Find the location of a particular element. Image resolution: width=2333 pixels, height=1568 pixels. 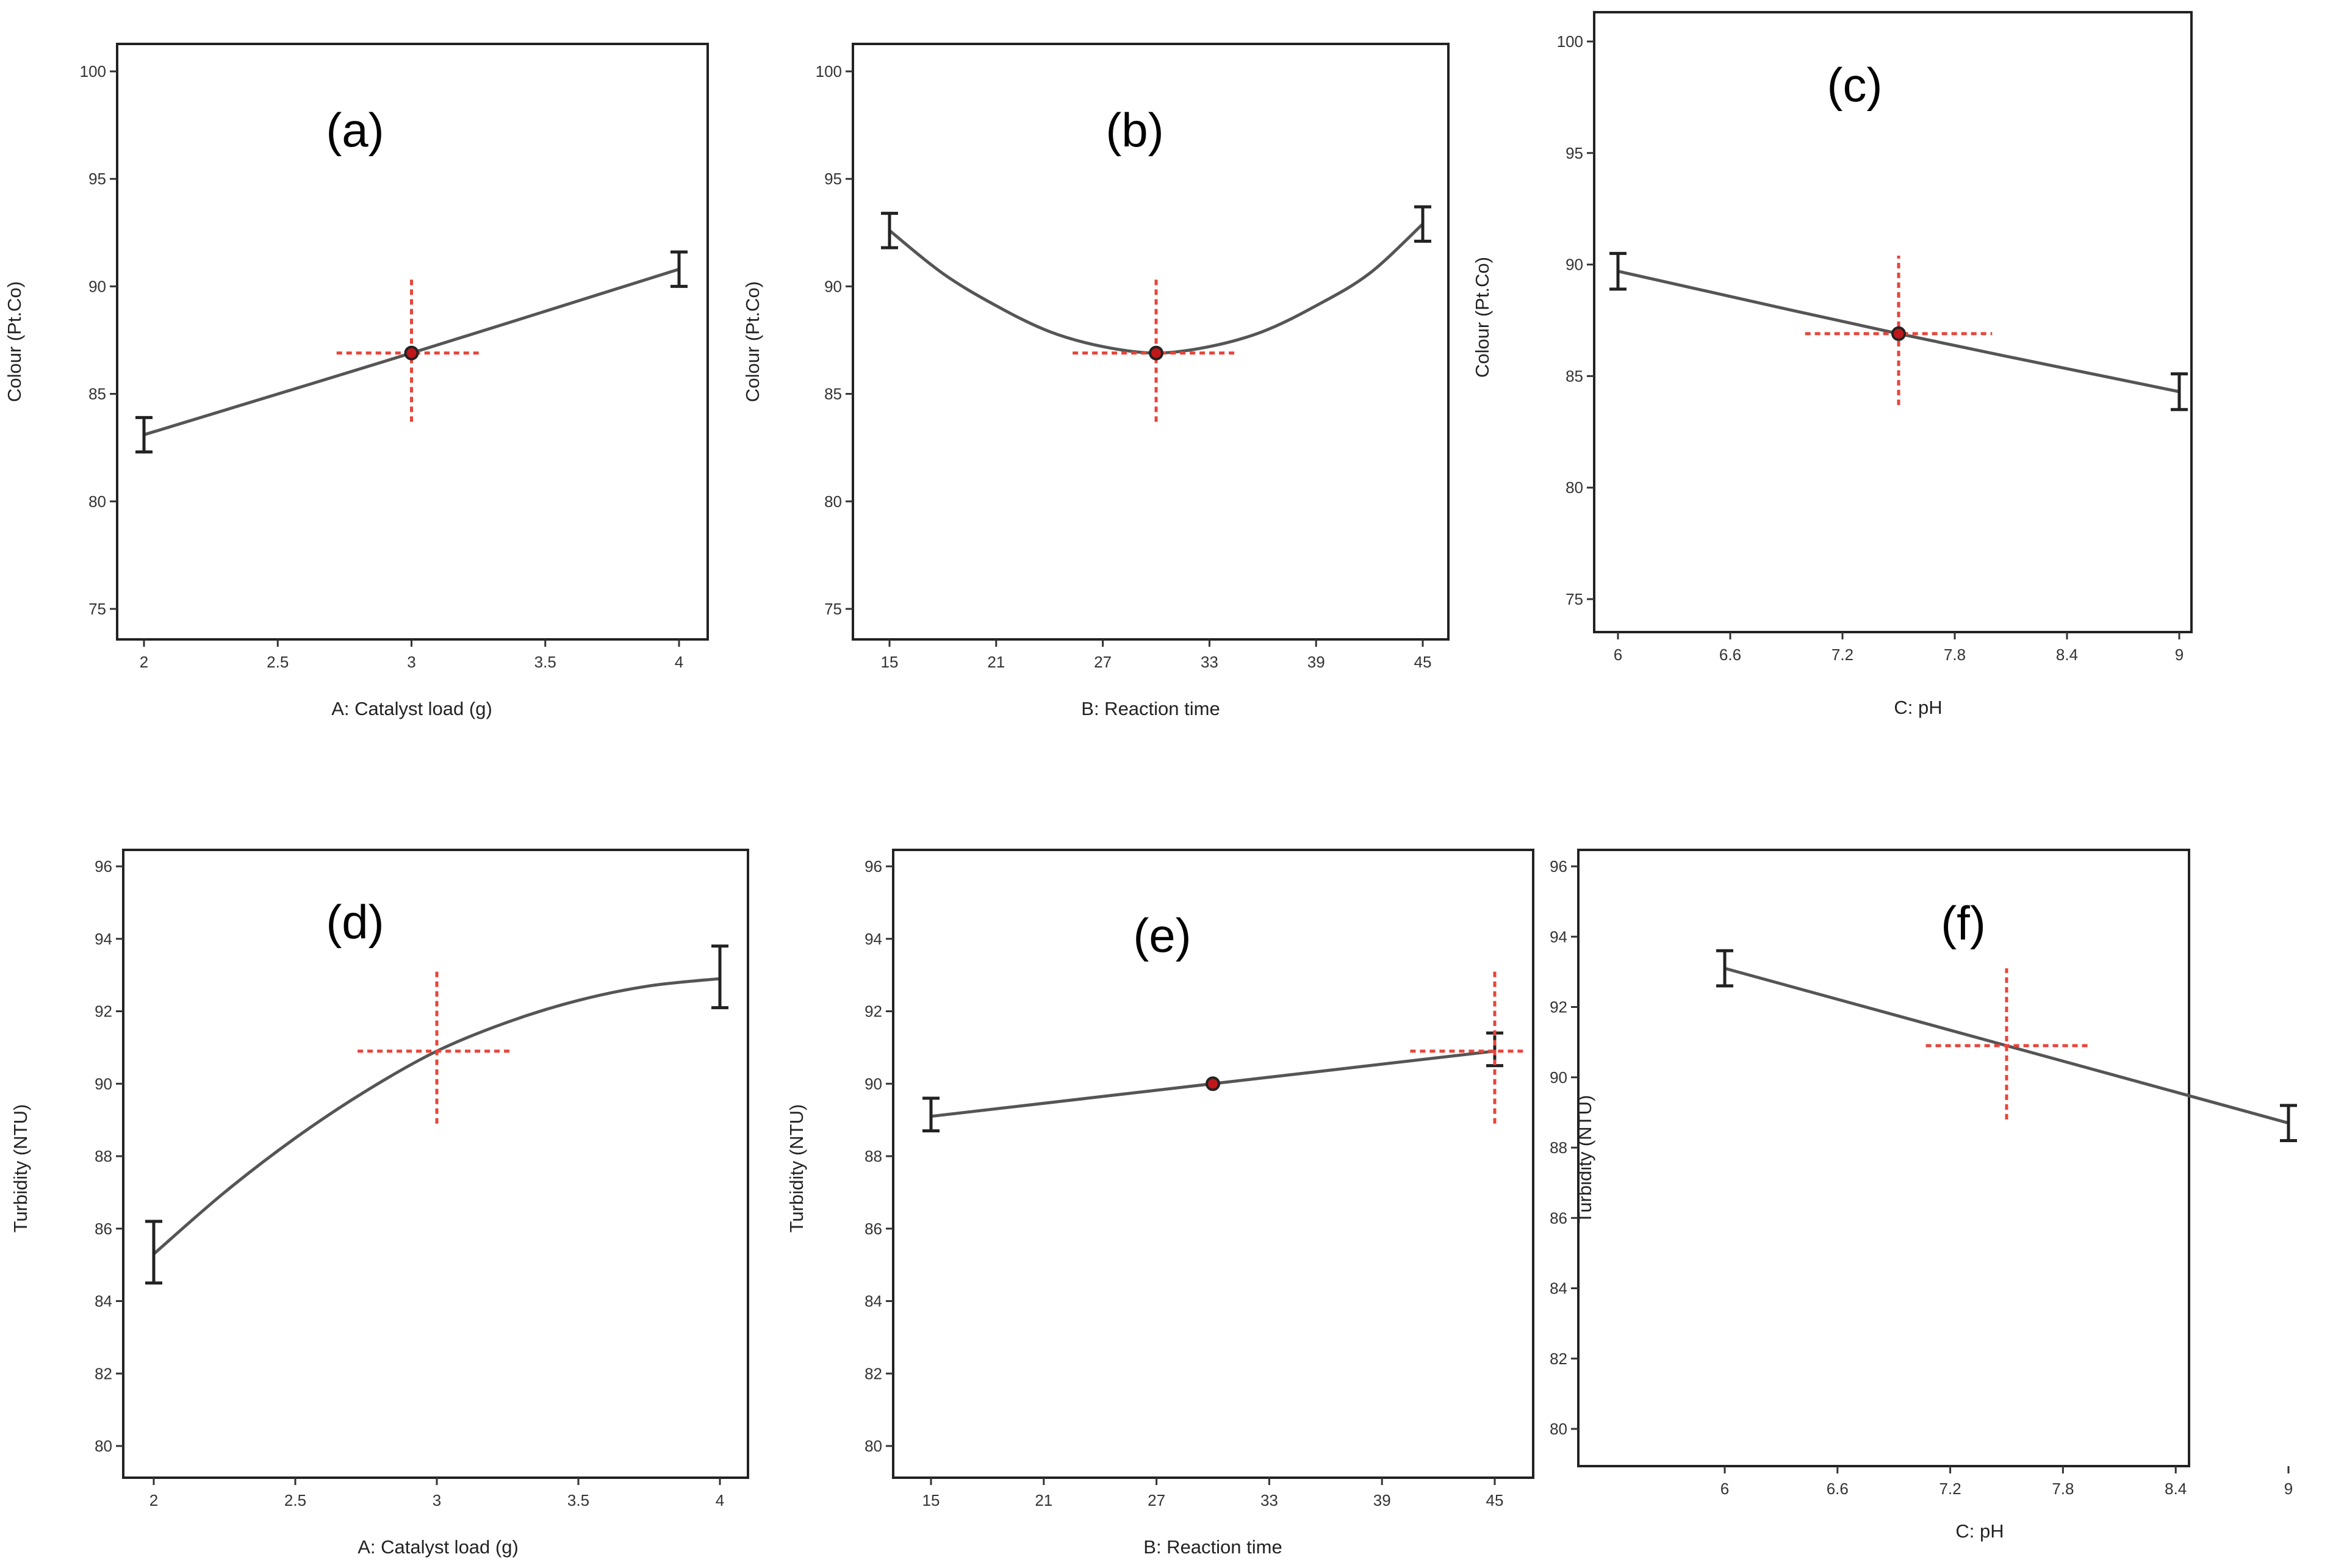

x-tick-label: 27 is located at coordinates (1156, 1500).